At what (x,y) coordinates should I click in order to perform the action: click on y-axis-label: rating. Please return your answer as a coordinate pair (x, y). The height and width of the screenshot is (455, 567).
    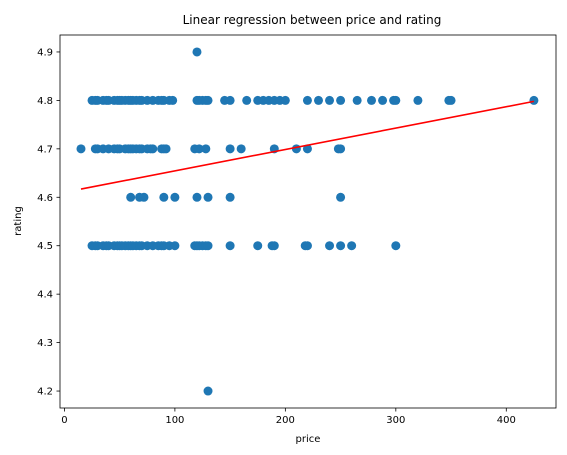
    Looking at the image, I should click on (18, 221).